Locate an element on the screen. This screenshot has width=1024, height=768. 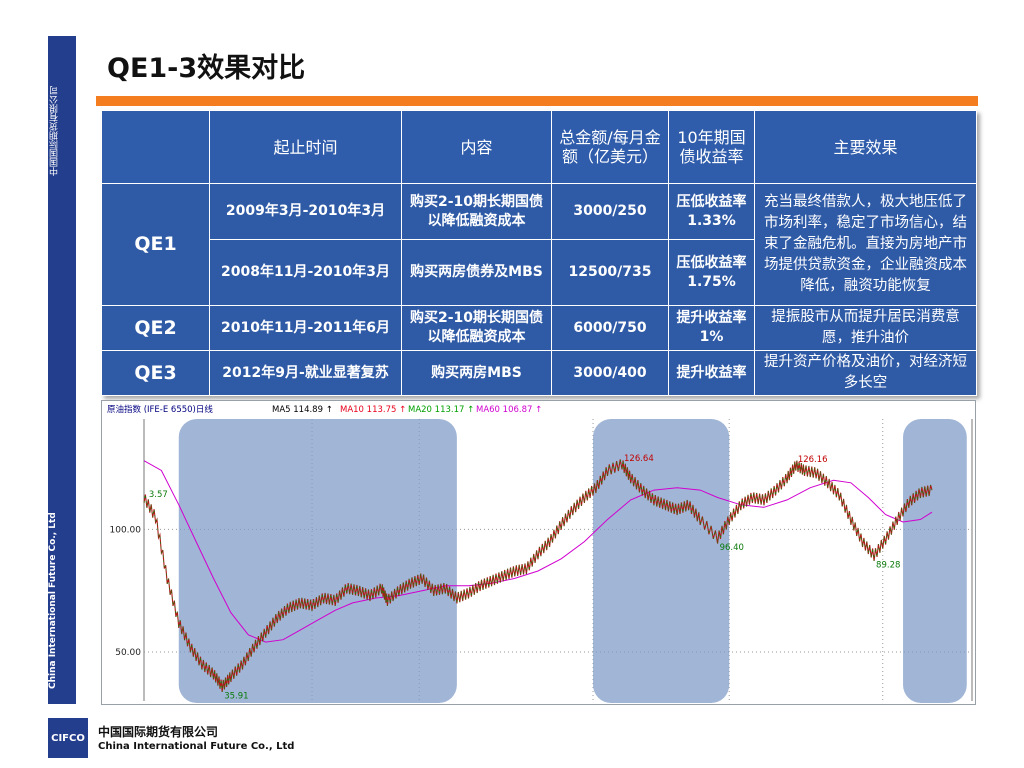
qe2-content: 购买2-10期长期国债以降低融资成本 is located at coordinates (476, 328).